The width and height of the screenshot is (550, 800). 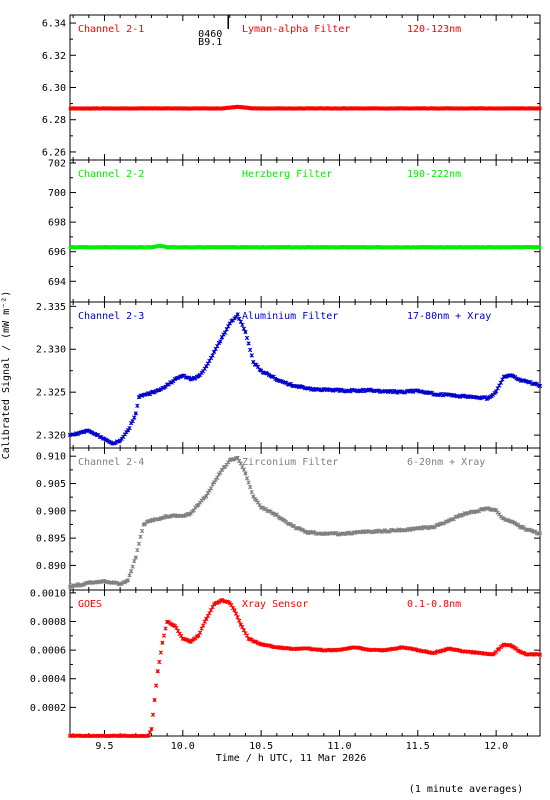 What do you see at coordinates (301, 746) in the screenshot?
I see `x-axis-tick-labels: 9.5 10.0 10.5 11.0 11.5 12.0` at bounding box center [301, 746].